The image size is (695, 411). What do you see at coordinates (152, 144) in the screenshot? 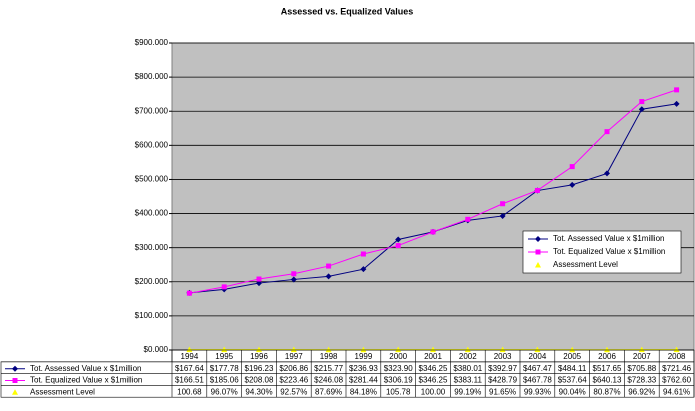
I see `y-tick-label: $600.000` at bounding box center [152, 144].